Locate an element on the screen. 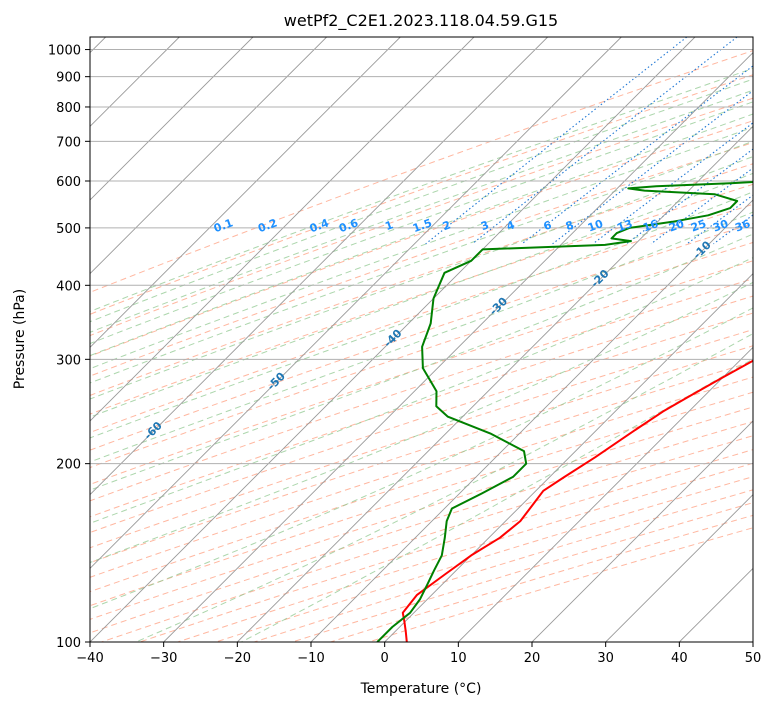 The image size is (775, 708). x-tick-label: 10 is located at coordinates (458, 658).